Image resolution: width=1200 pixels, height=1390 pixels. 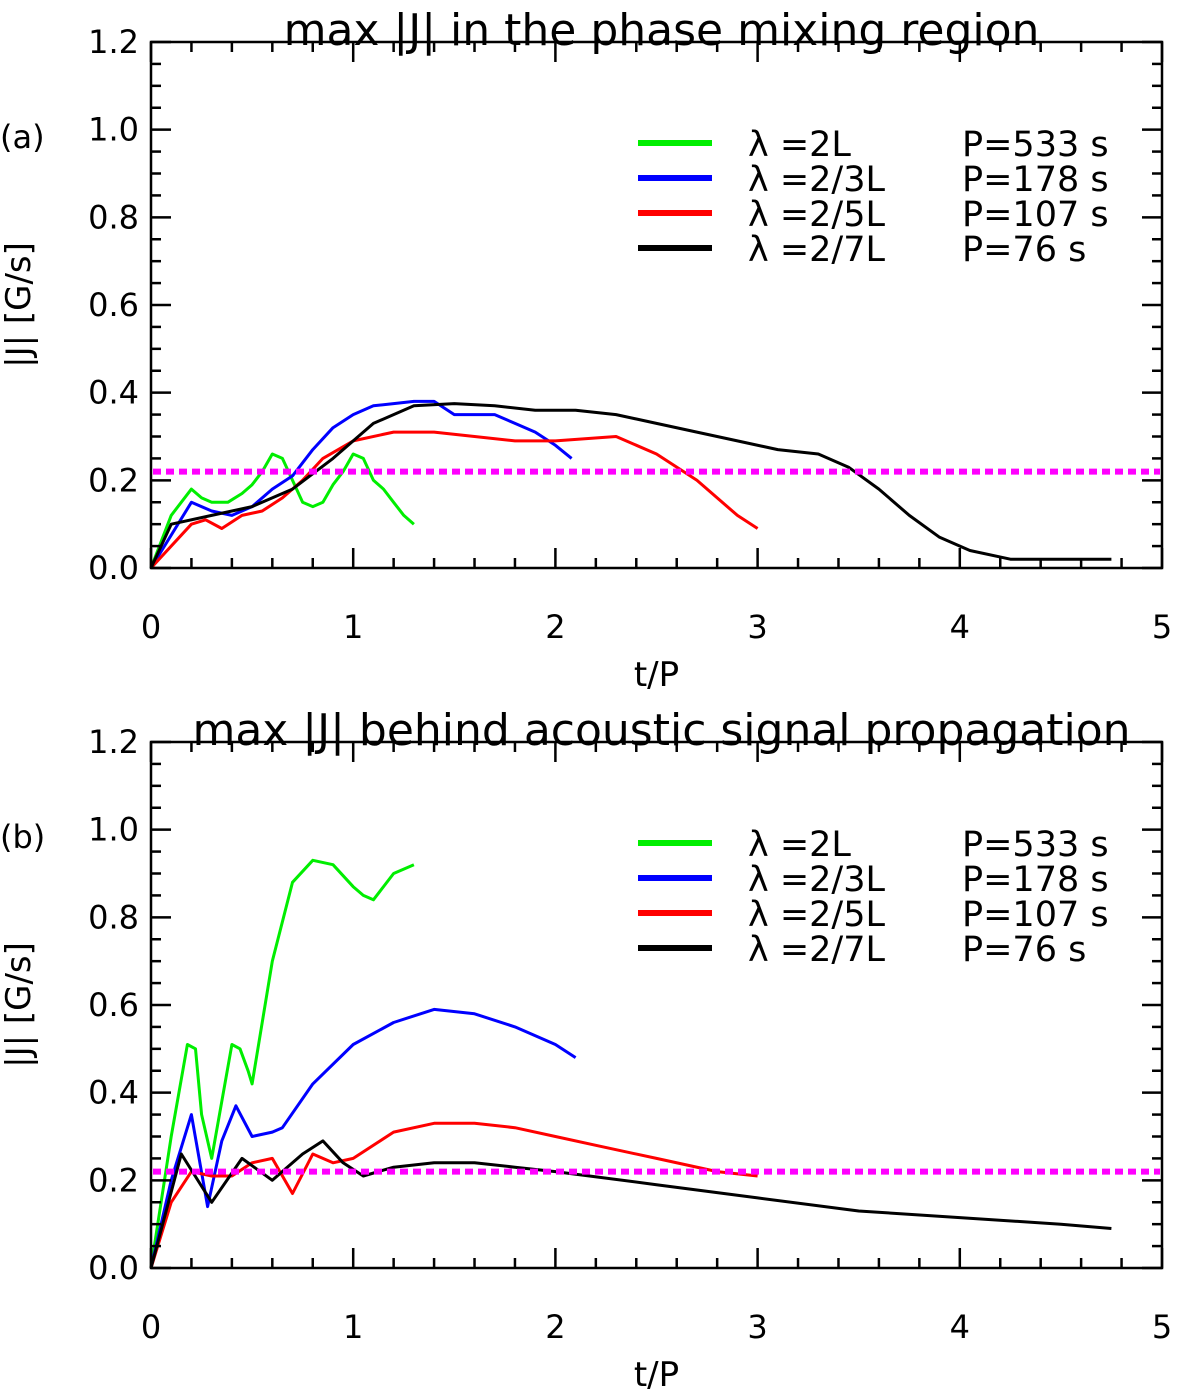 What do you see at coordinates (662, 30) in the screenshot?
I see `chart-title: max |J| in the phase mixing region` at bounding box center [662, 30].